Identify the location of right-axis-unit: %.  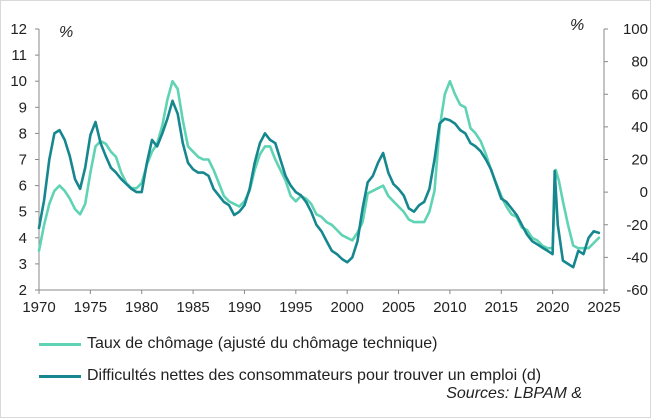
(577, 25).